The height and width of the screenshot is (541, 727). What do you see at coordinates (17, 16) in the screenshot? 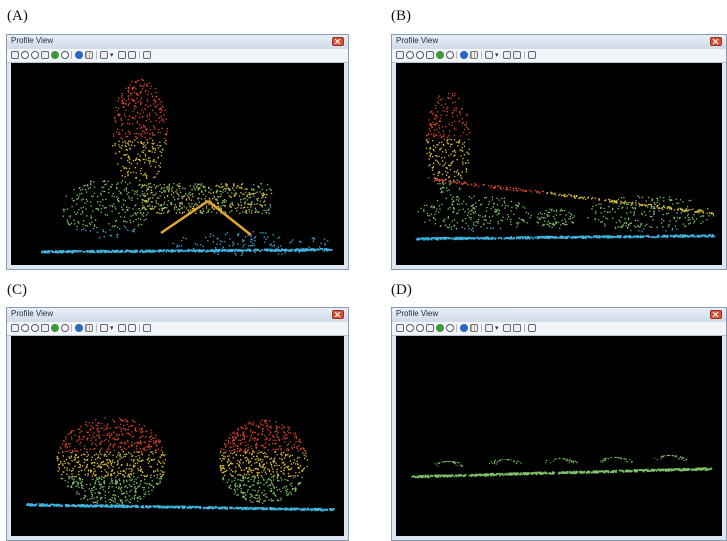
I see `panel-label-a: (A)` at bounding box center [17, 16].